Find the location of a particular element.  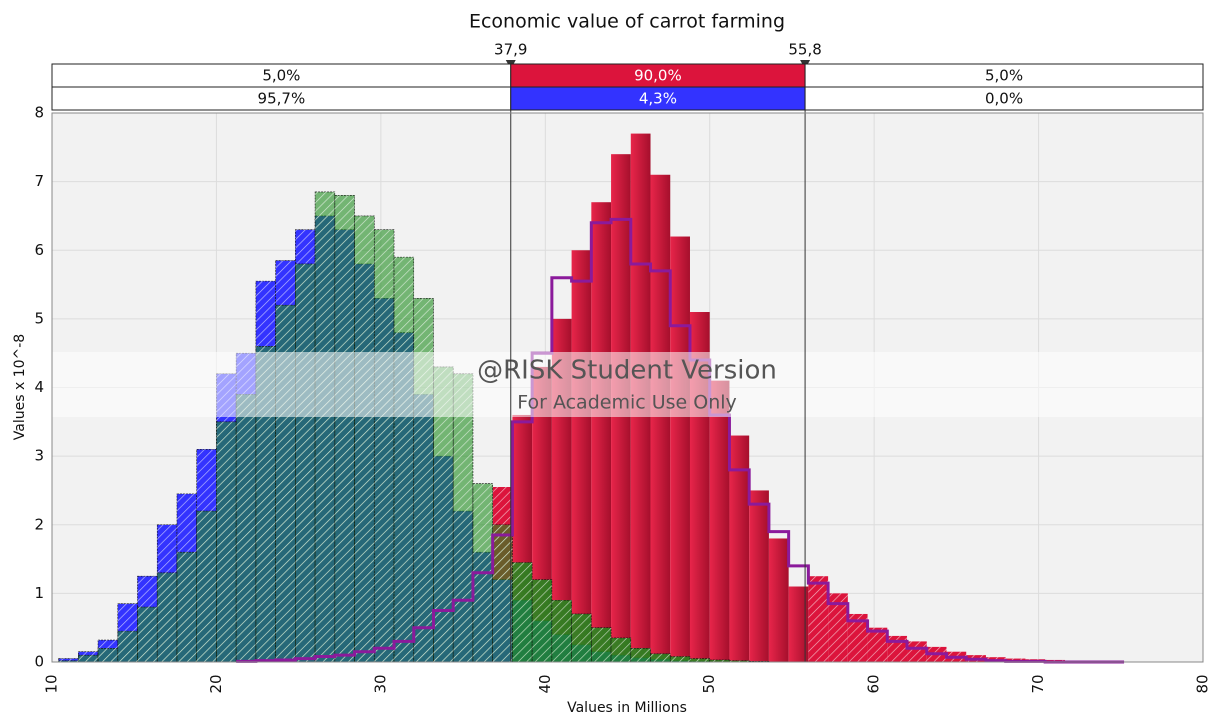

delimiter-label: 55,8 is located at coordinates (804, 50).